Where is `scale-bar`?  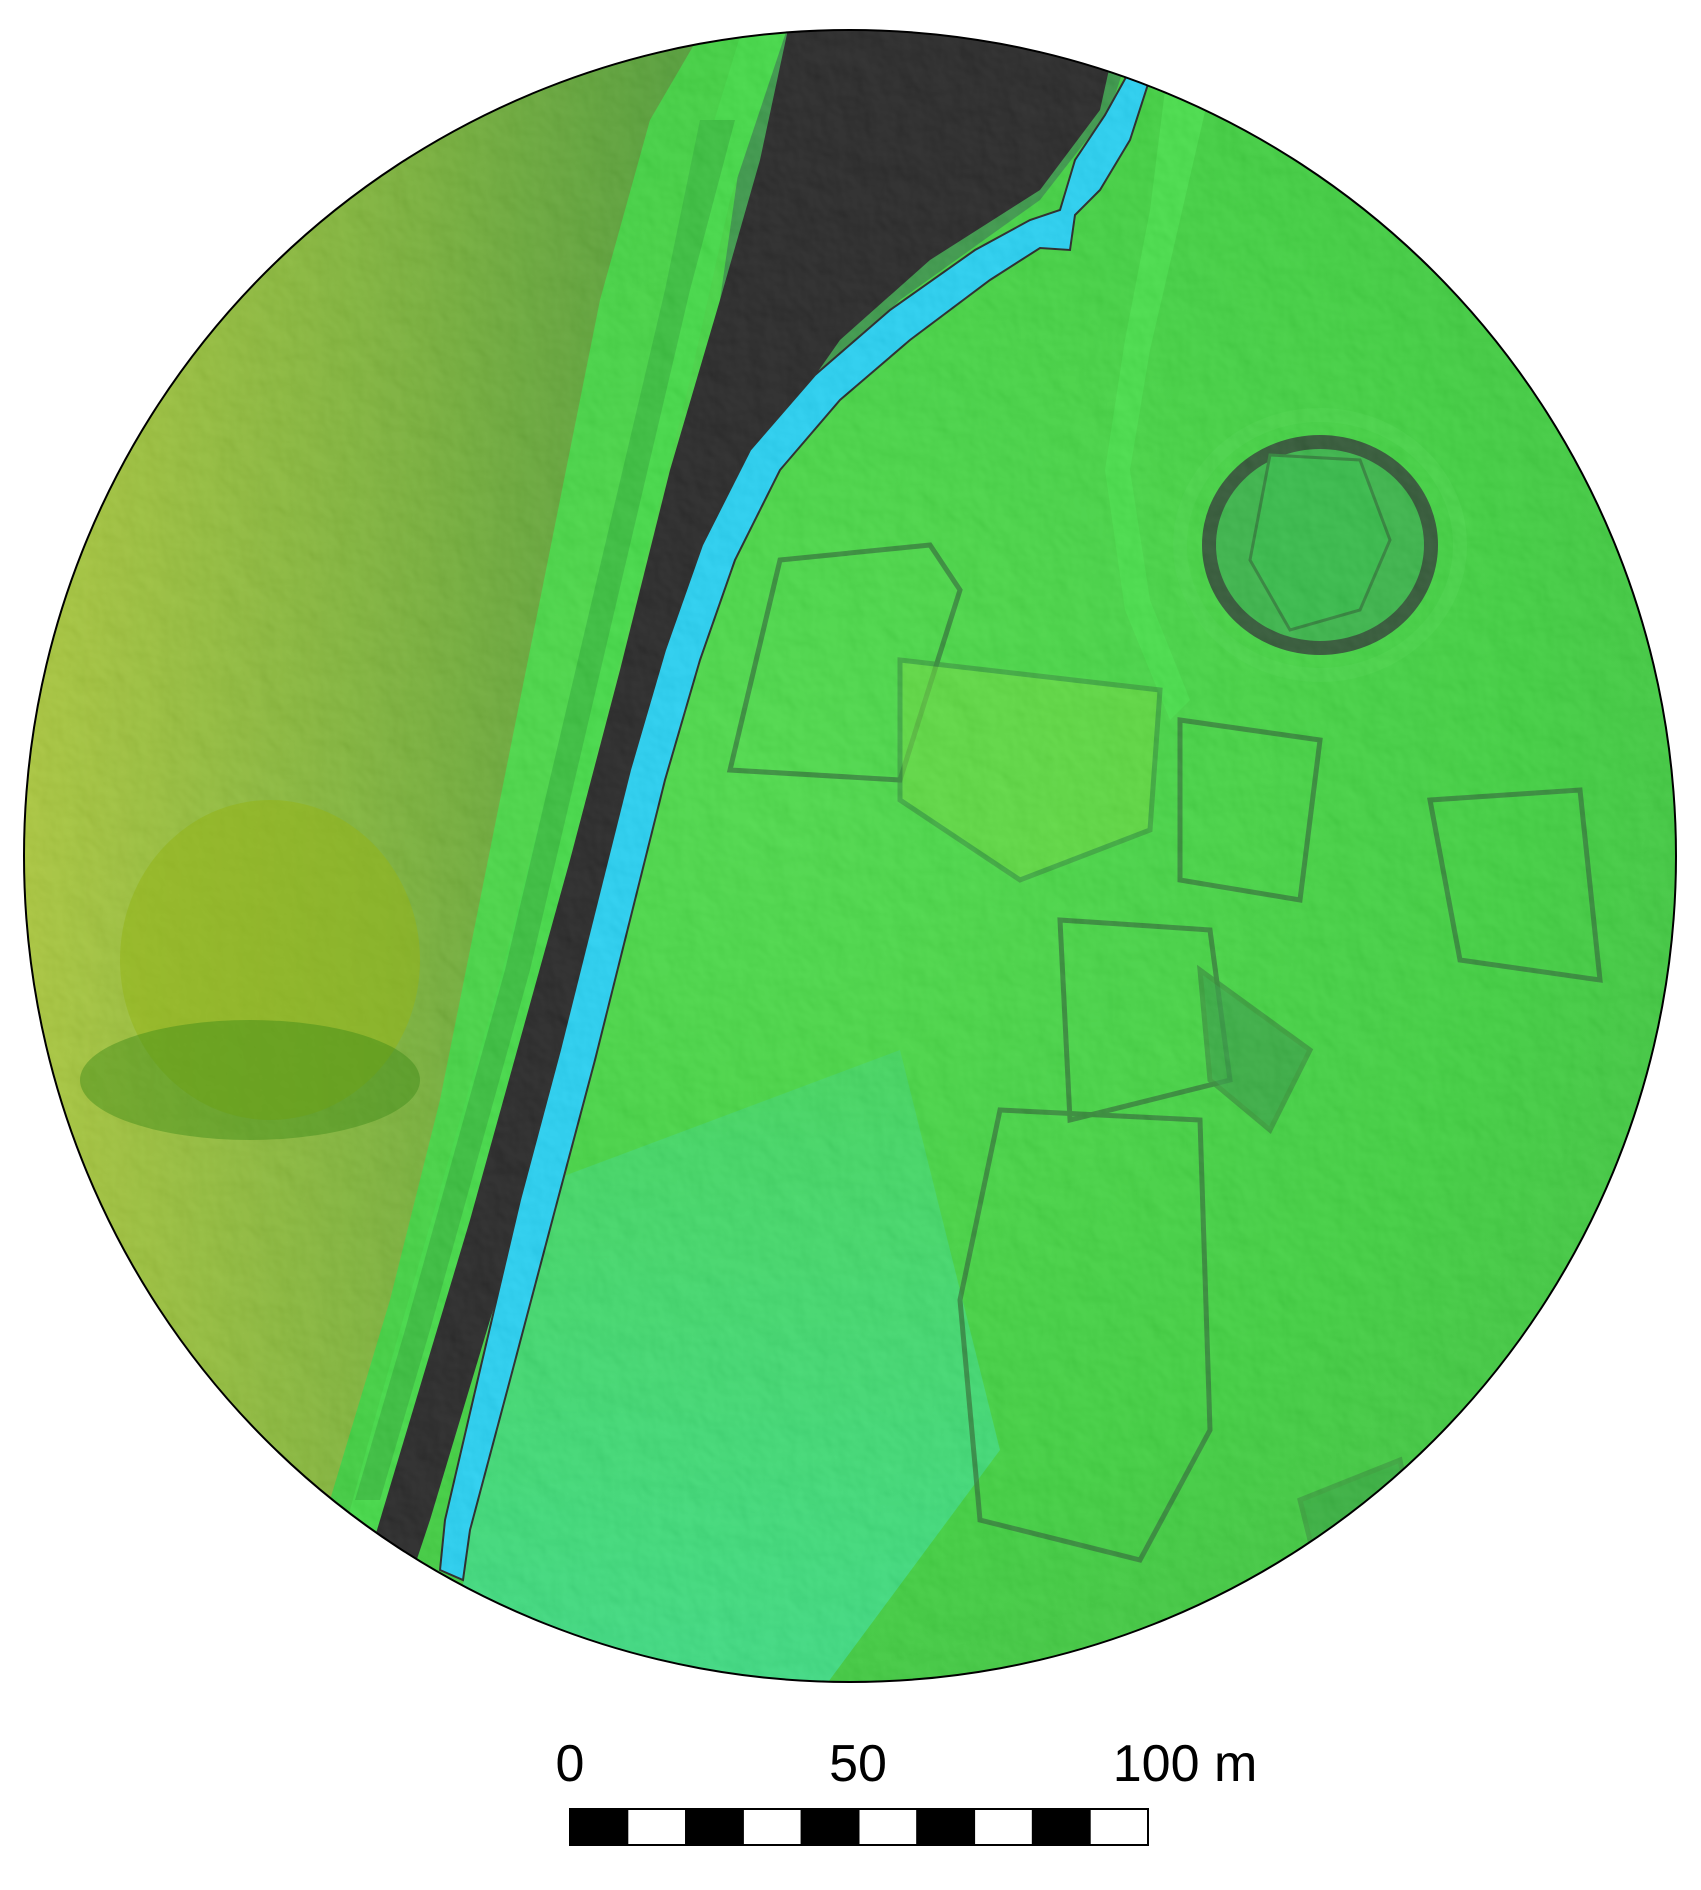
scale-bar is located at coordinates (859, 1827).